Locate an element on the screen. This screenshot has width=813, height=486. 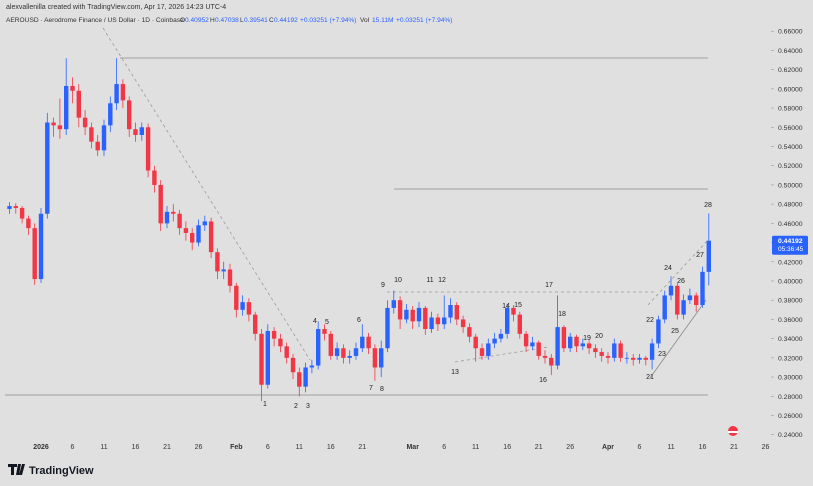
y-tick-label: 0.26000 is located at coordinates (790, 416).